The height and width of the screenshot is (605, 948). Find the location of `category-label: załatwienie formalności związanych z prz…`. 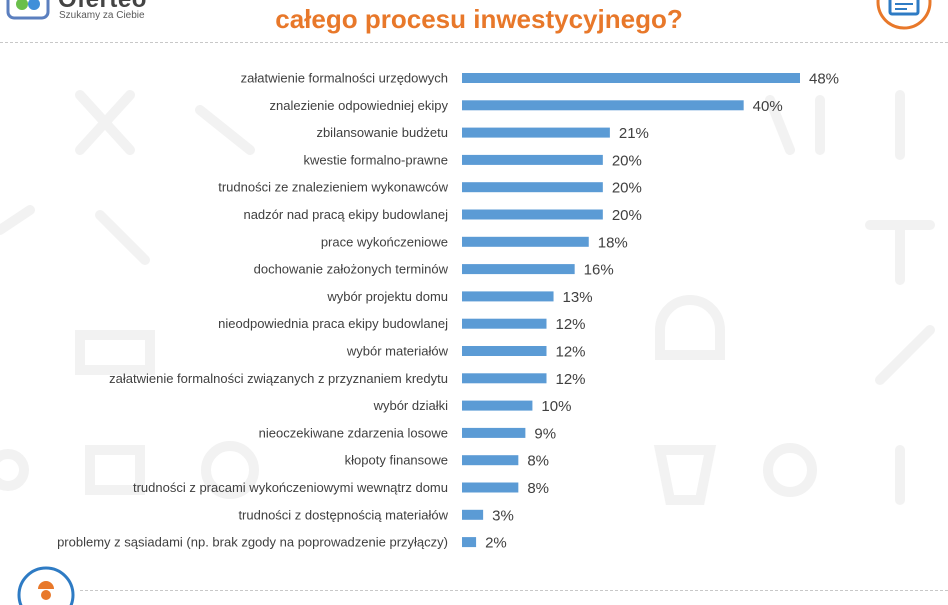

category-label: załatwienie formalności związanych z prz… is located at coordinates (278, 378).